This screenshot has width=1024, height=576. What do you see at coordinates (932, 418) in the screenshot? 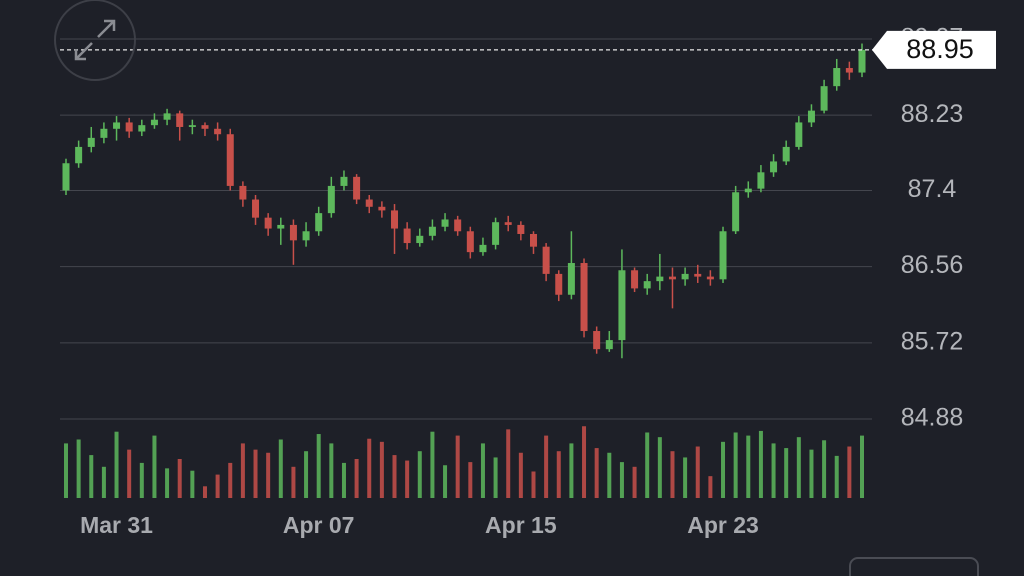
I see `y-tick-label: 84.88` at bounding box center [932, 418].